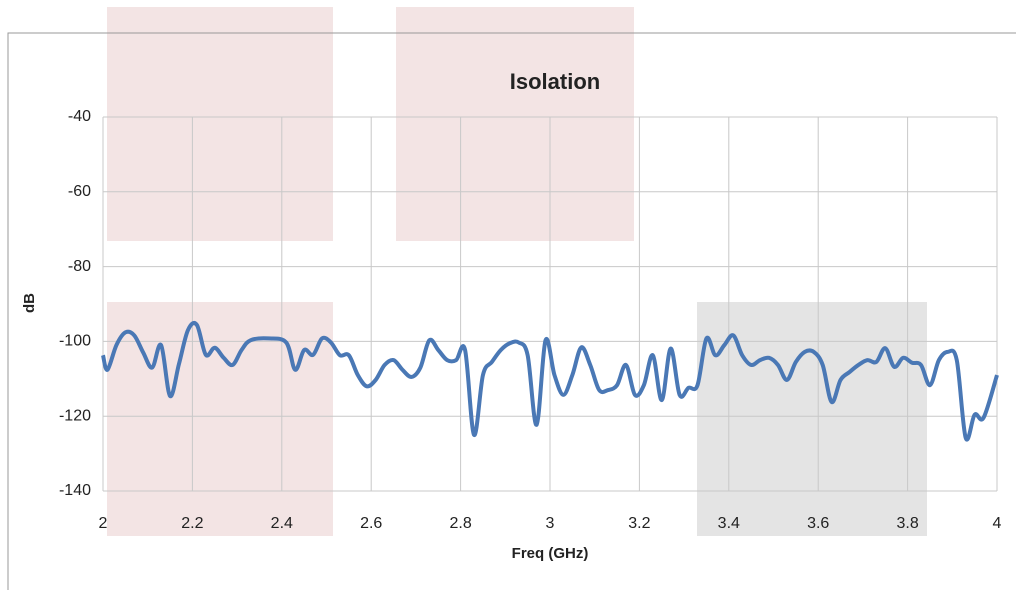 The height and width of the screenshot is (590, 1016). I want to click on y-tick-label: -140, so click(75, 490).